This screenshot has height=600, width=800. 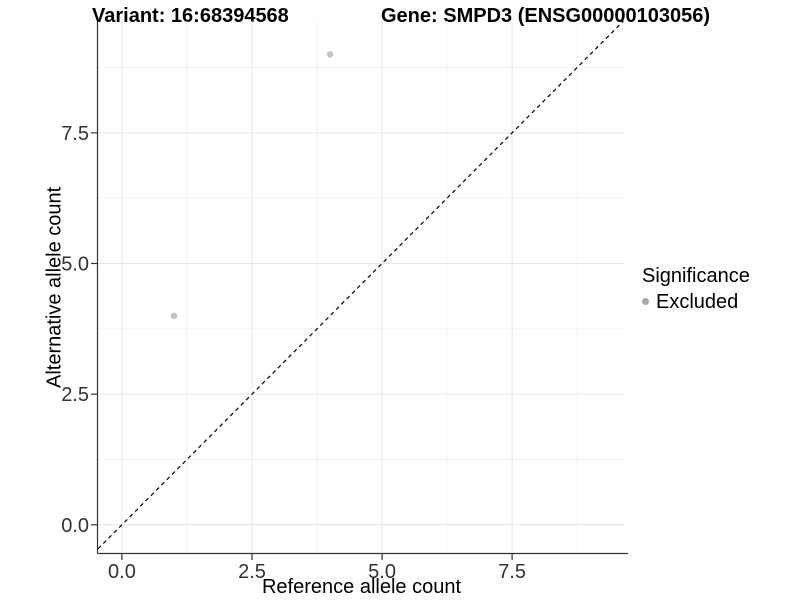 I want to click on x-tick-label: 2.5, so click(x=252, y=572).